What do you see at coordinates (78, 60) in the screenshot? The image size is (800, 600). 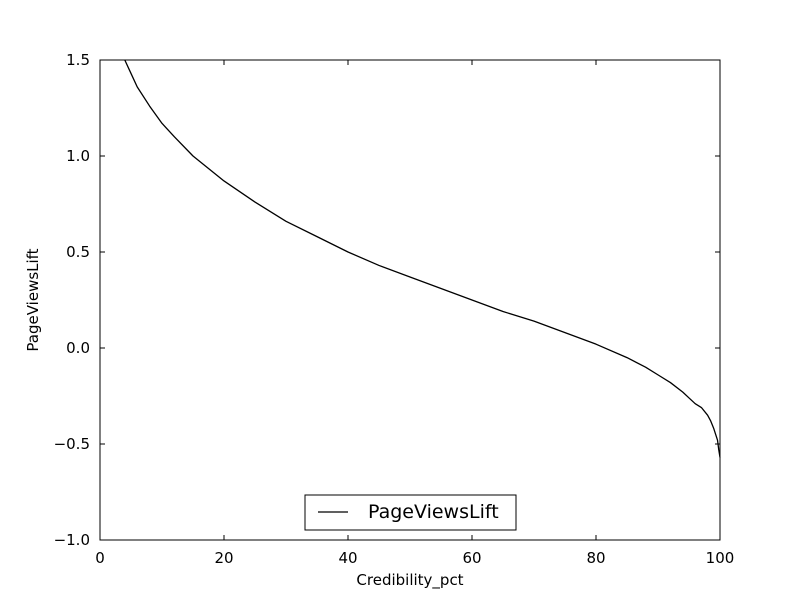 I see `y-tick-label: 1.5` at bounding box center [78, 60].